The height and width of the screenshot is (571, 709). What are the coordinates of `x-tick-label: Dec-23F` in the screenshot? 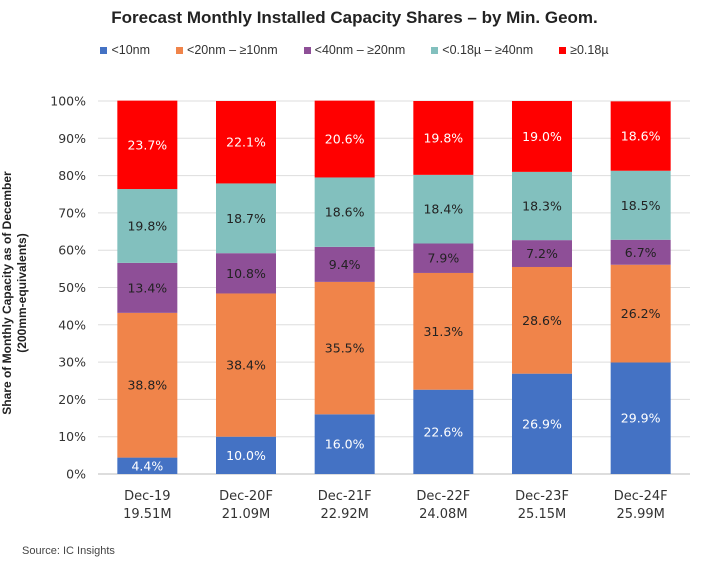 It's located at (542, 496).